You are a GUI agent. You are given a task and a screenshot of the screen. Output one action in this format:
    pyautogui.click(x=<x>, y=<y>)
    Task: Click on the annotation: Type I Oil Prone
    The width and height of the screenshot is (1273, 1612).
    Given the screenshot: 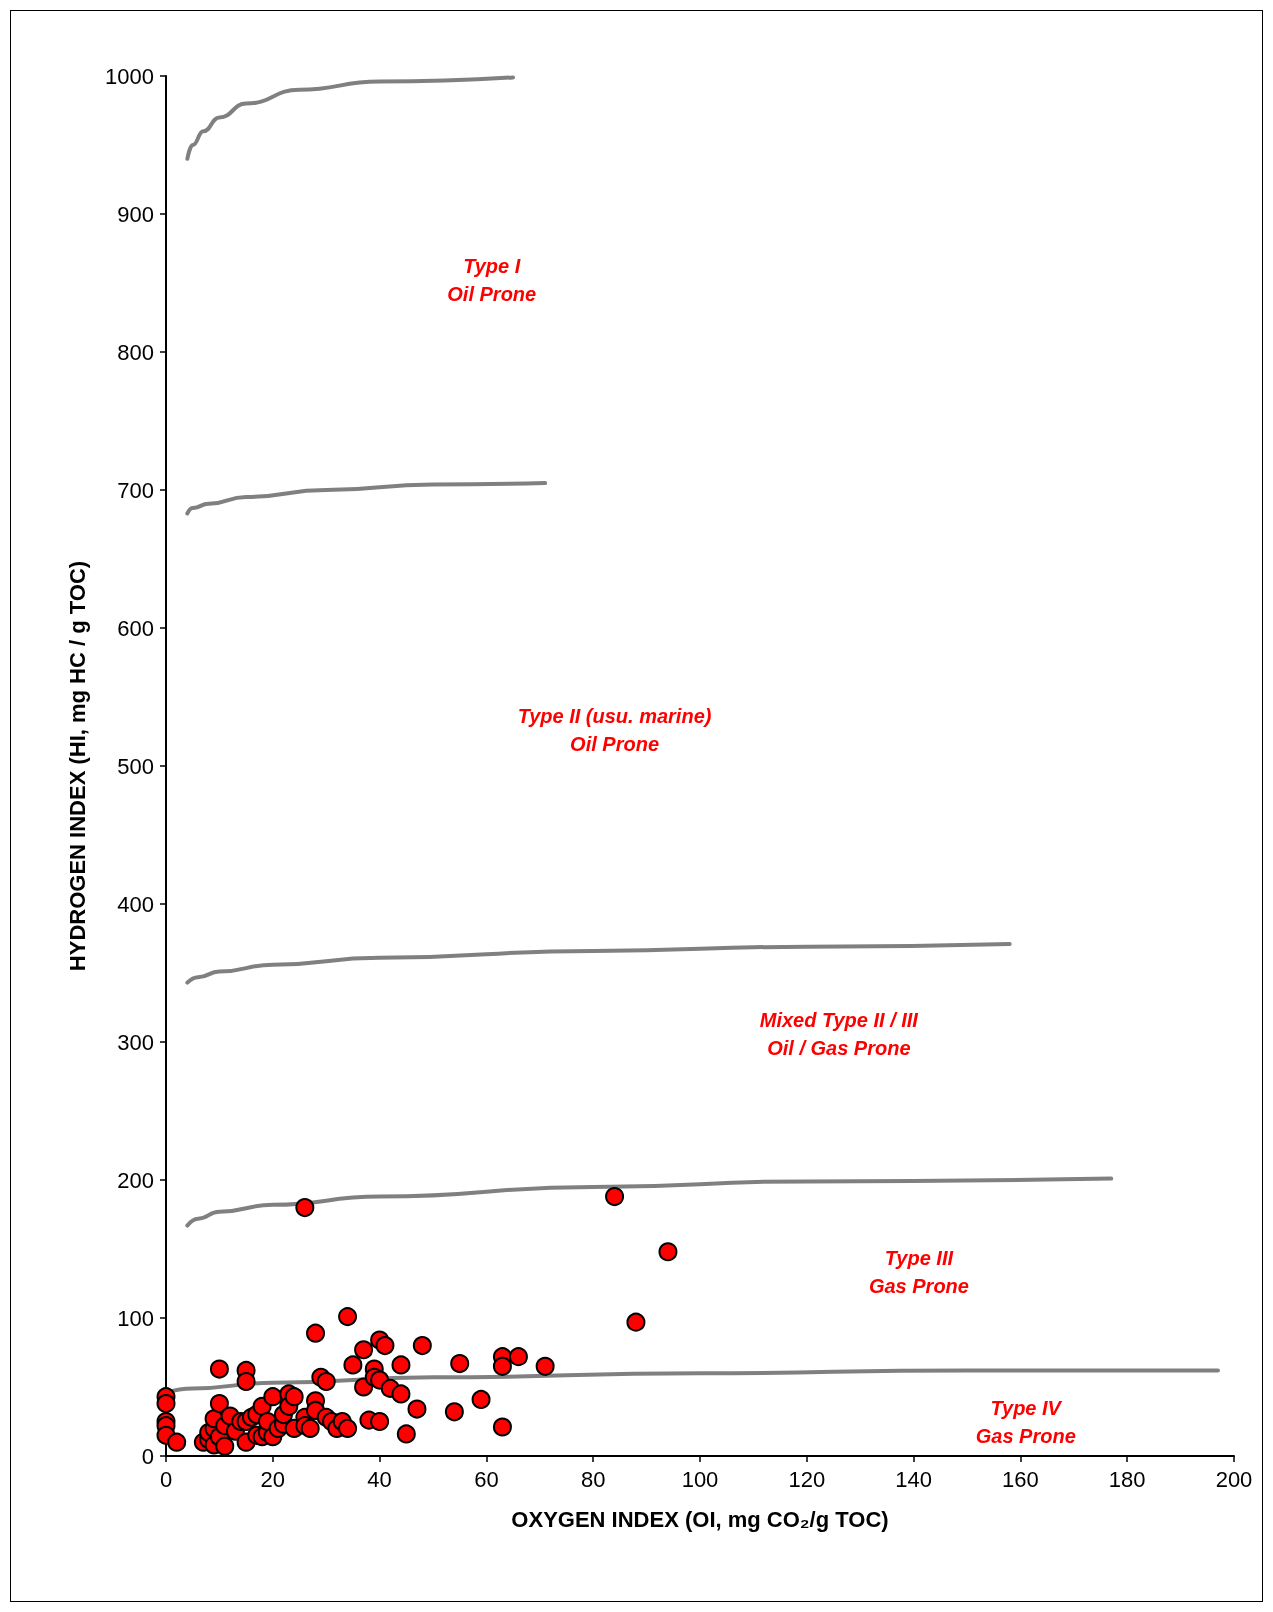 What is the action you would take?
    pyautogui.click(x=492, y=280)
    